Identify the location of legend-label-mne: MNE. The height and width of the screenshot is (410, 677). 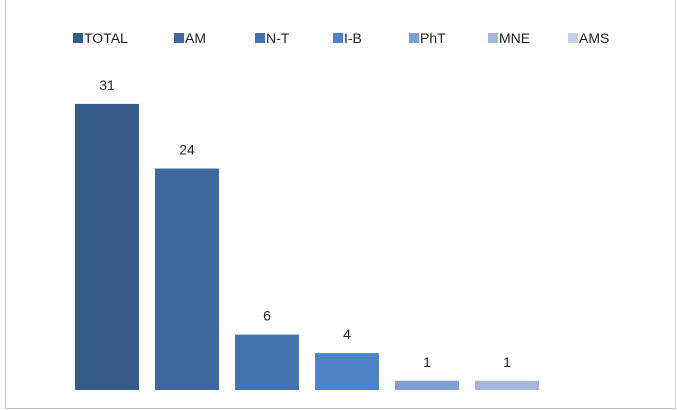
(514, 38).